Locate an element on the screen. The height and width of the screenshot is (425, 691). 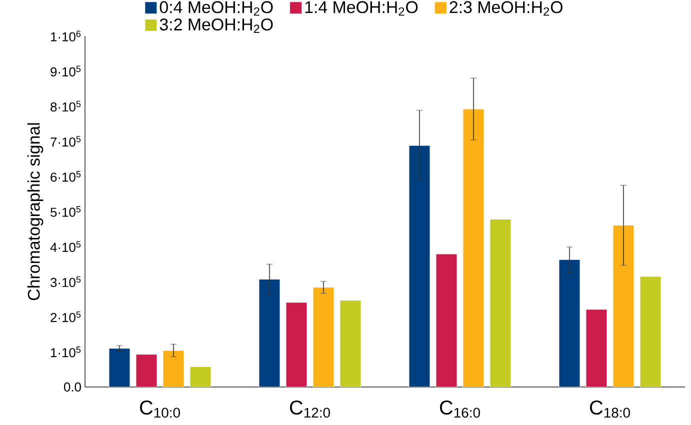
y-tick-label: 1·10$^{6}$ is located at coordinates (66, 36).